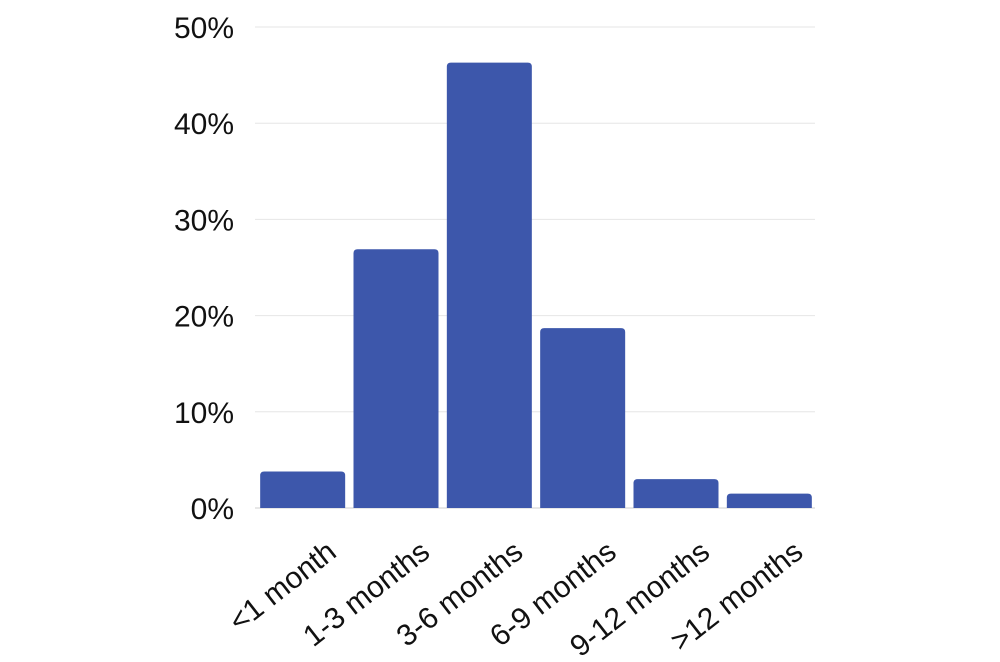  Describe the element at coordinates (212, 509) in the screenshot. I see `y-tick-label: 0%` at that location.